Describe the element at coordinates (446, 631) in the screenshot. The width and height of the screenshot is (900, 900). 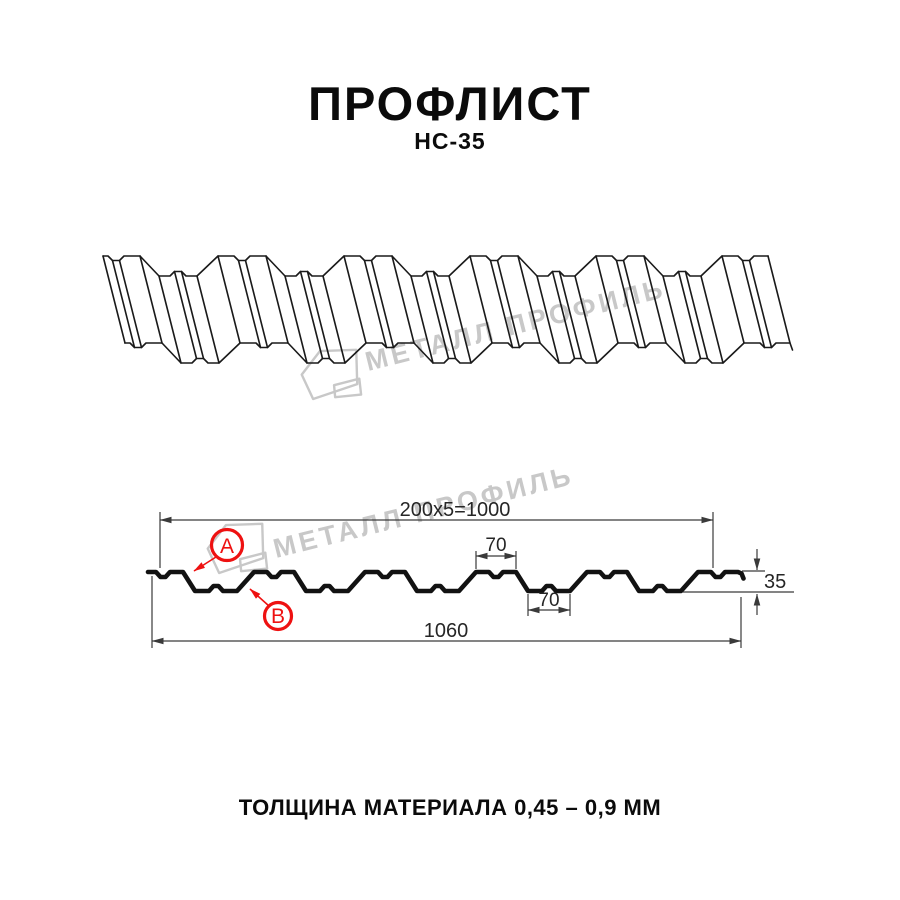
I see `dim-full-width-label: 1060` at that location.